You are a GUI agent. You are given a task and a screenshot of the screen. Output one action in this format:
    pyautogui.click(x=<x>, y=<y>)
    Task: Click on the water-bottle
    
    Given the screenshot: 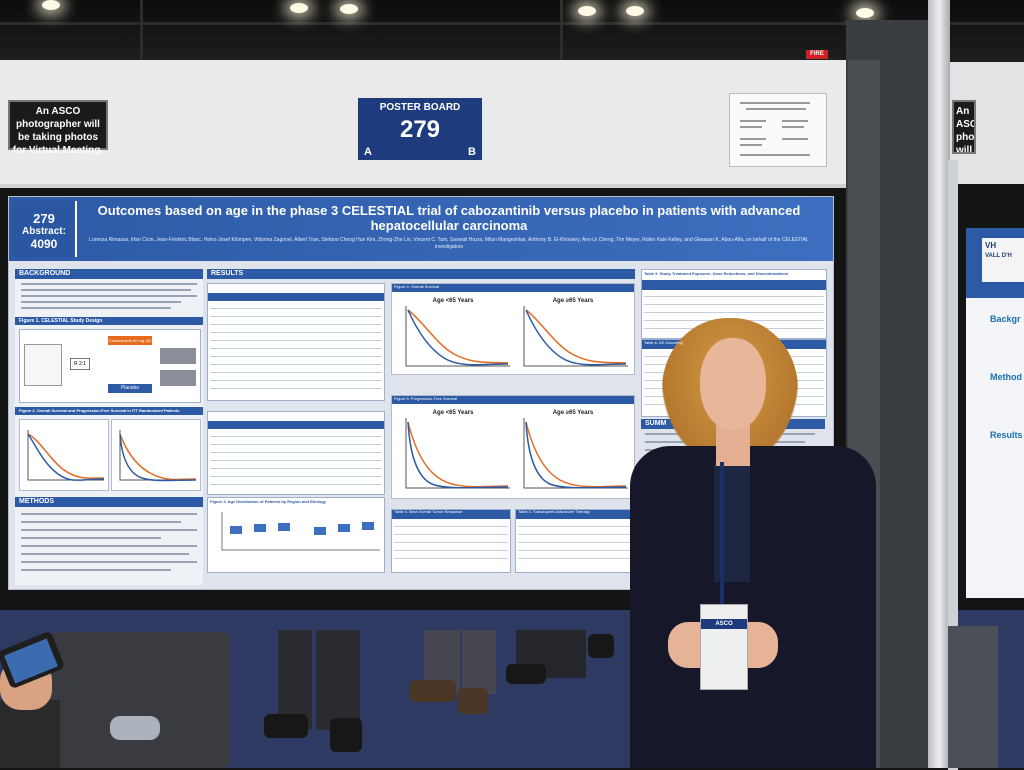 What is the action you would take?
    pyautogui.click(x=135, y=728)
    